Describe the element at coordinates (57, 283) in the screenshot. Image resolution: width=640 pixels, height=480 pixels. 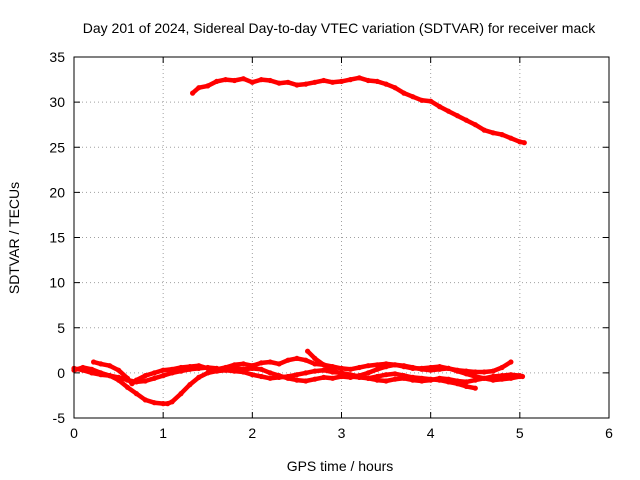
I see `y-tick-label: 10` at that location.